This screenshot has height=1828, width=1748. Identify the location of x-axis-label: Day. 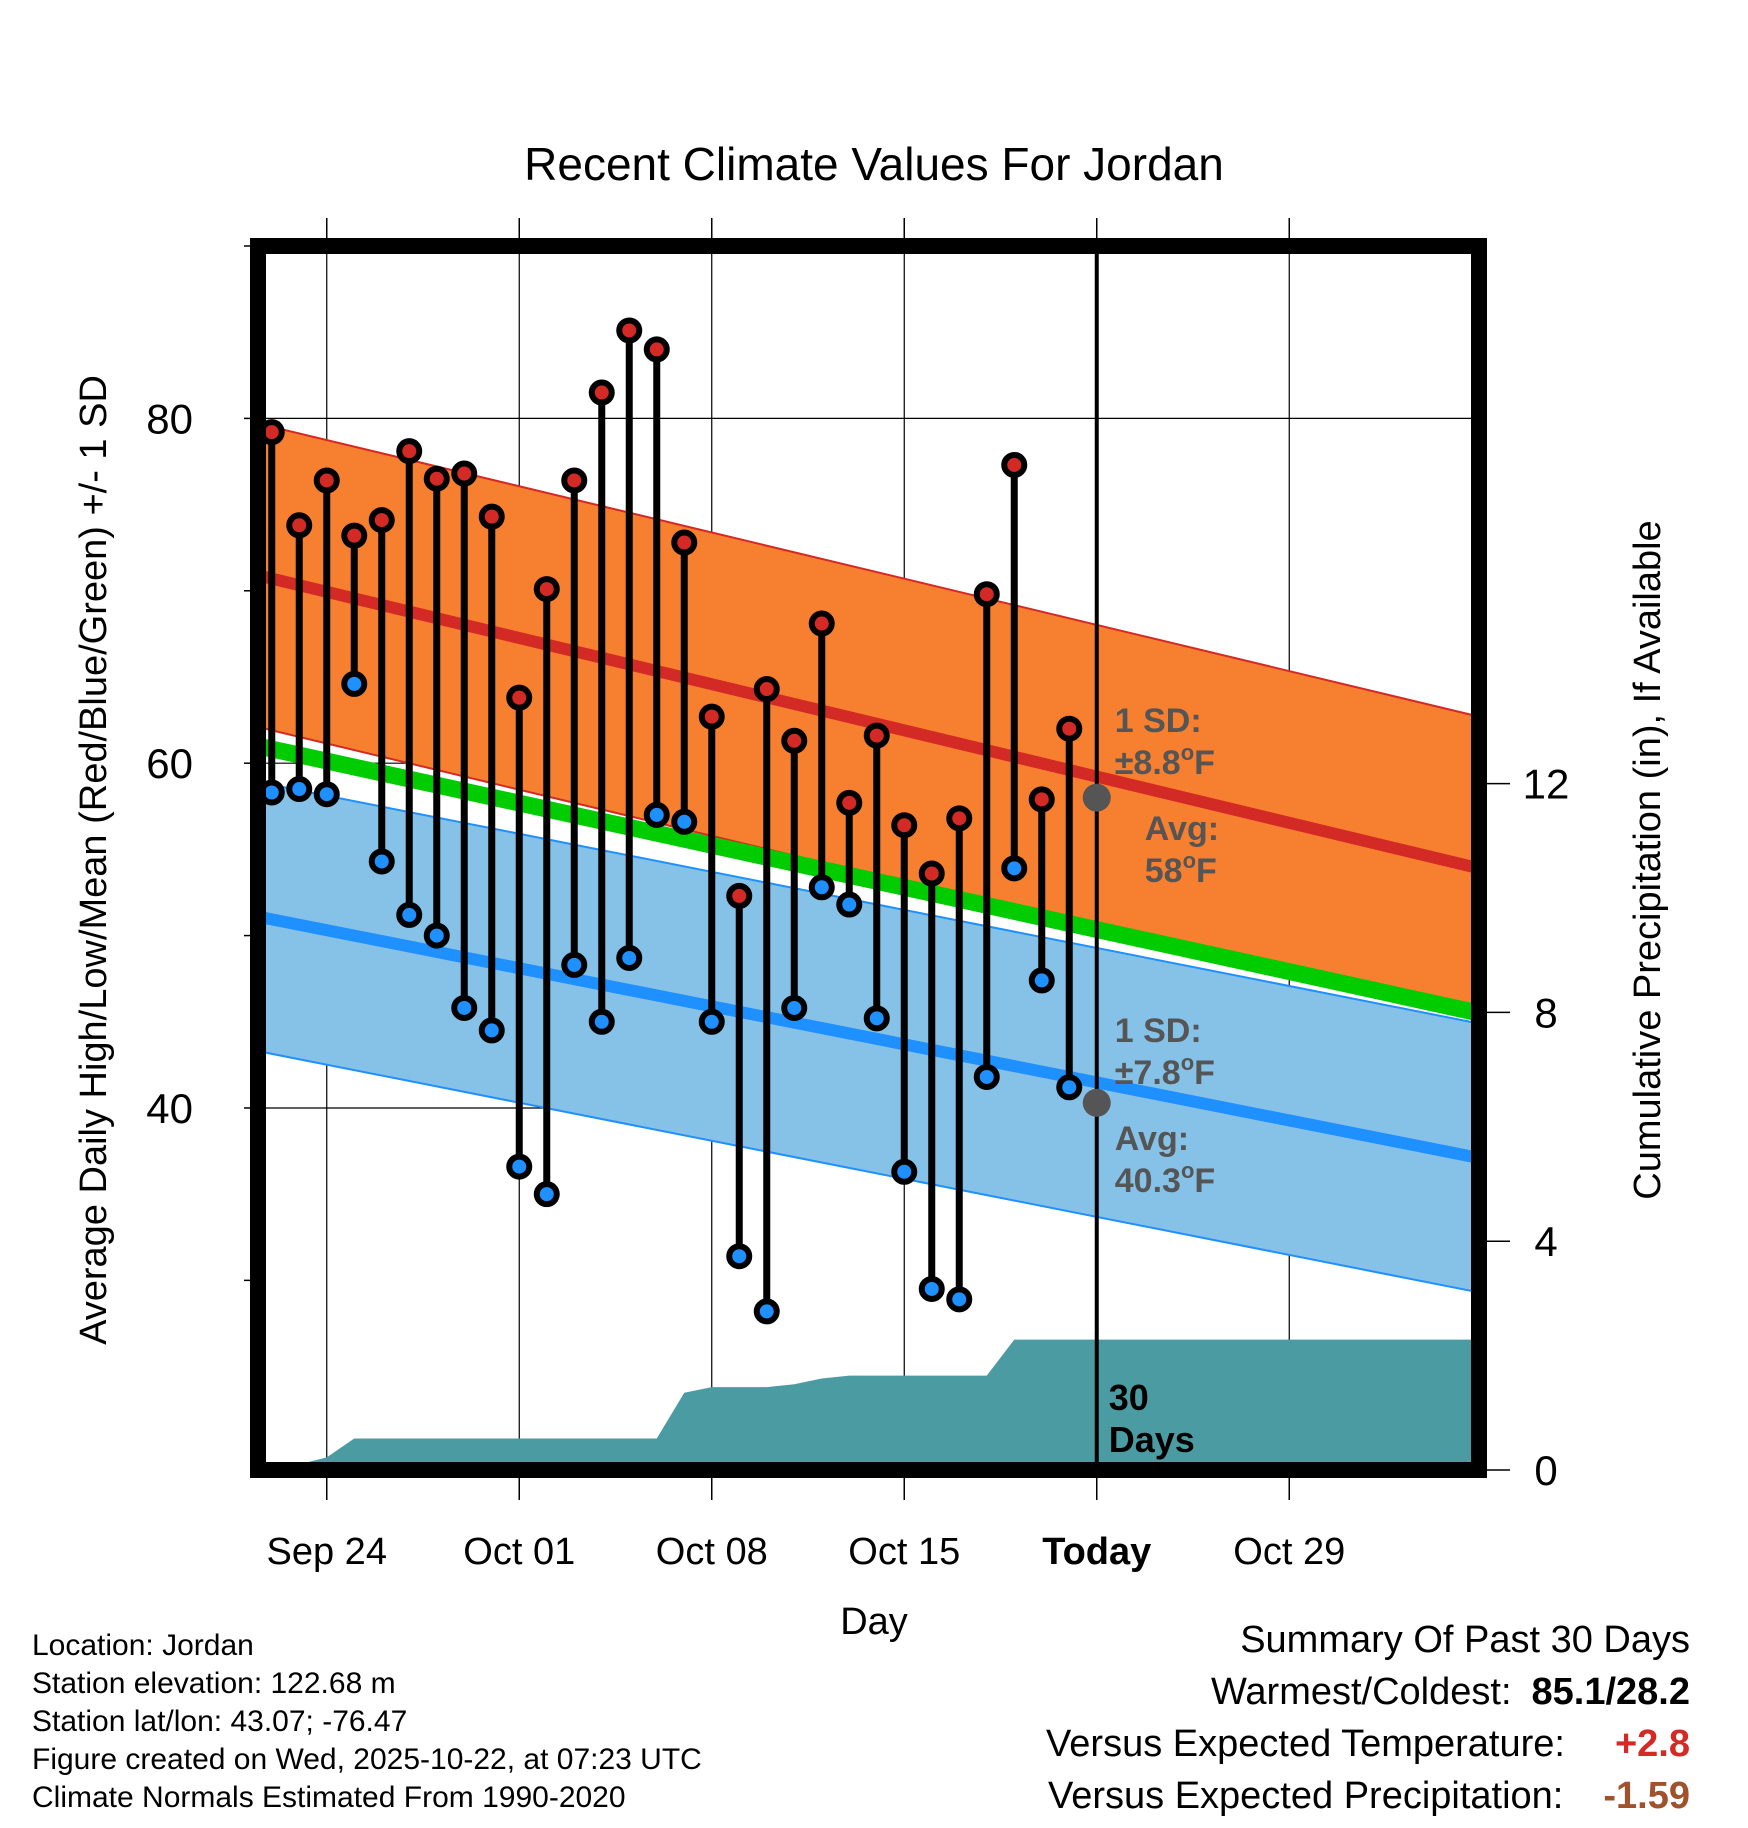
(874, 1622).